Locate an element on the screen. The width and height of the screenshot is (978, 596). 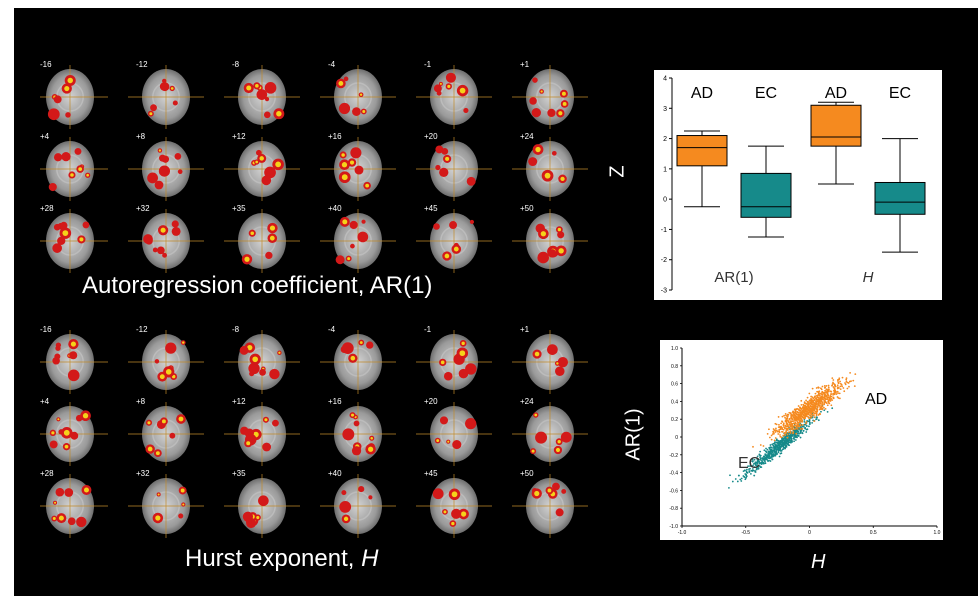
scatter-y-tick-label: -0.4 is located at coordinates (673, 474).